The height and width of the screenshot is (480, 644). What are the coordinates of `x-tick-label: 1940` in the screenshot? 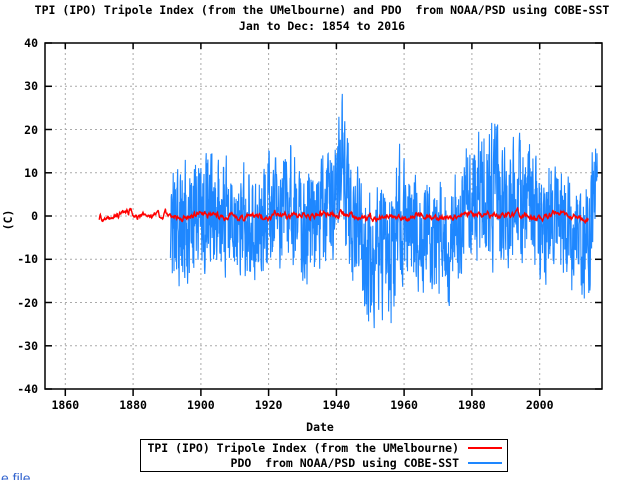 It's located at (336, 405).